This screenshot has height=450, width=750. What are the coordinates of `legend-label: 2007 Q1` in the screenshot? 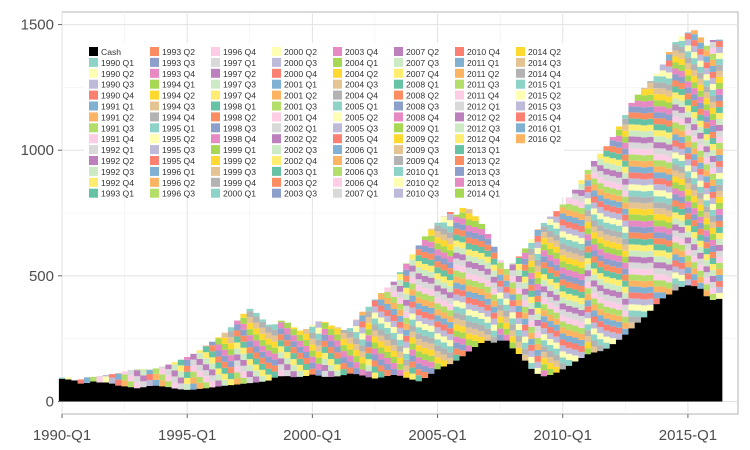 It's located at (361, 194).